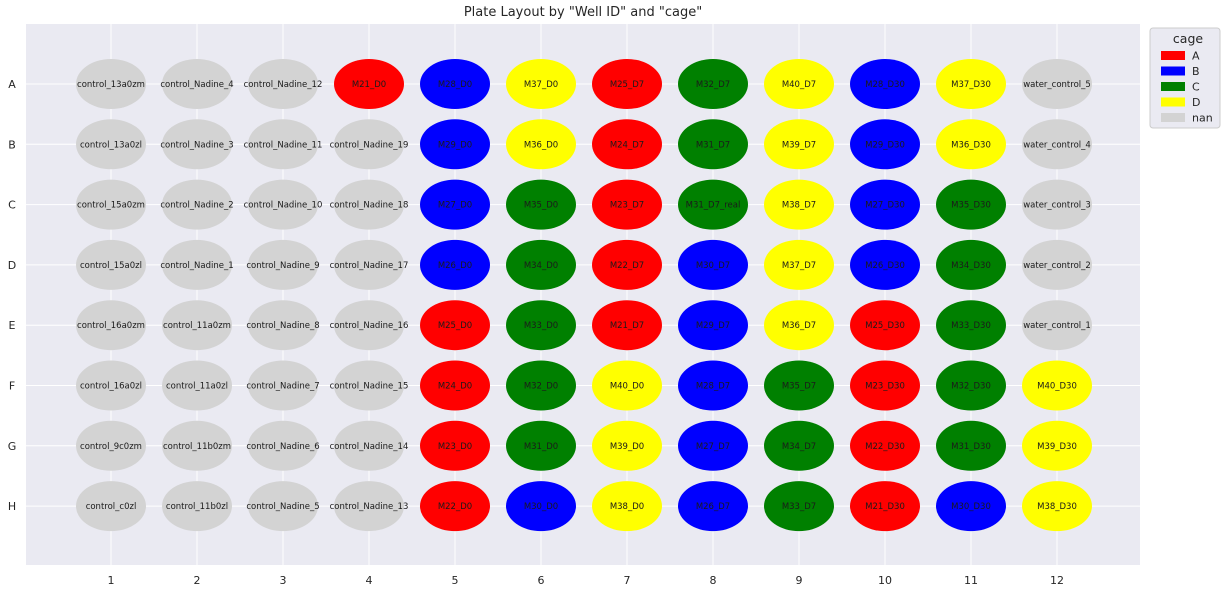  Describe the element at coordinates (799, 506) in the screenshot. I see `well: M33_D7` at that location.